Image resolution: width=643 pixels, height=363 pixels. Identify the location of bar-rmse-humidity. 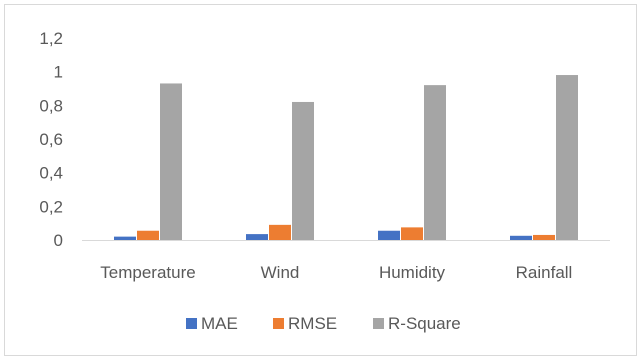
(412, 233).